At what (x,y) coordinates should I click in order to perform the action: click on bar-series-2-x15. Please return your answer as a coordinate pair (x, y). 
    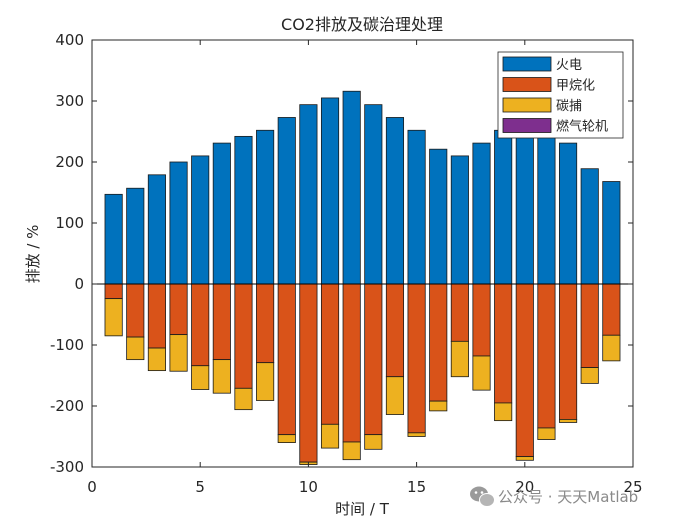
    Looking at the image, I should click on (416, 434).